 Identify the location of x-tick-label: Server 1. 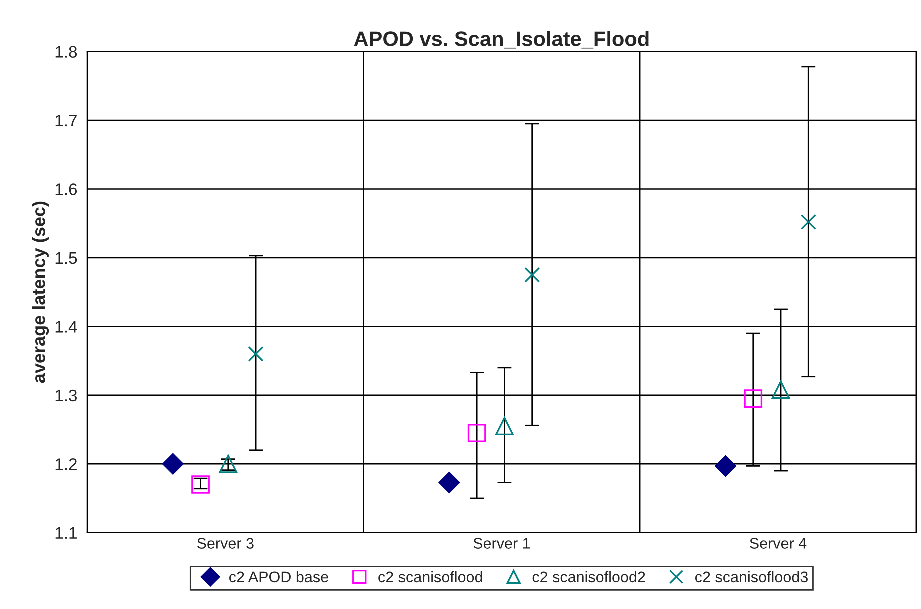
(502, 543).